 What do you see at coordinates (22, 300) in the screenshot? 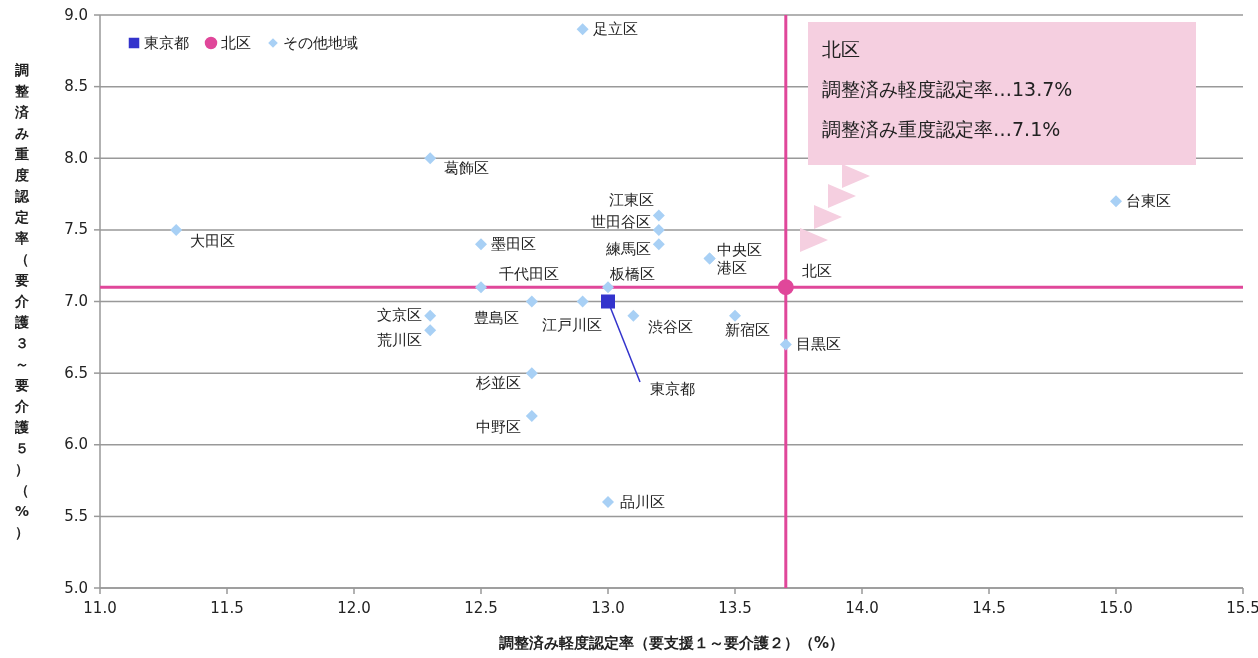
I see `y-axis-title: 調整済み重度認定率（要介護３～要介護５）（%）` at bounding box center [22, 300].